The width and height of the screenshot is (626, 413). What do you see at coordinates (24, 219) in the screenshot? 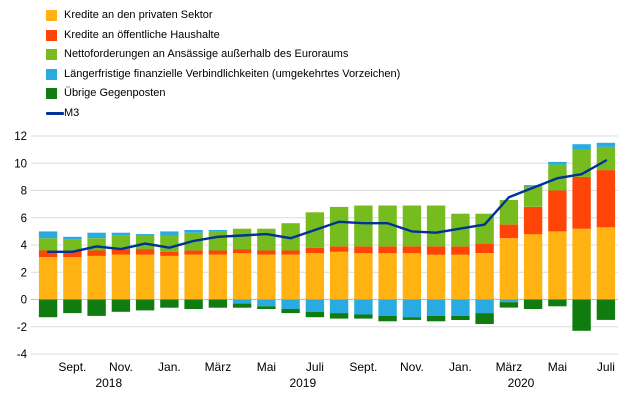
I see `y-tick-label: 6` at bounding box center [24, 219].